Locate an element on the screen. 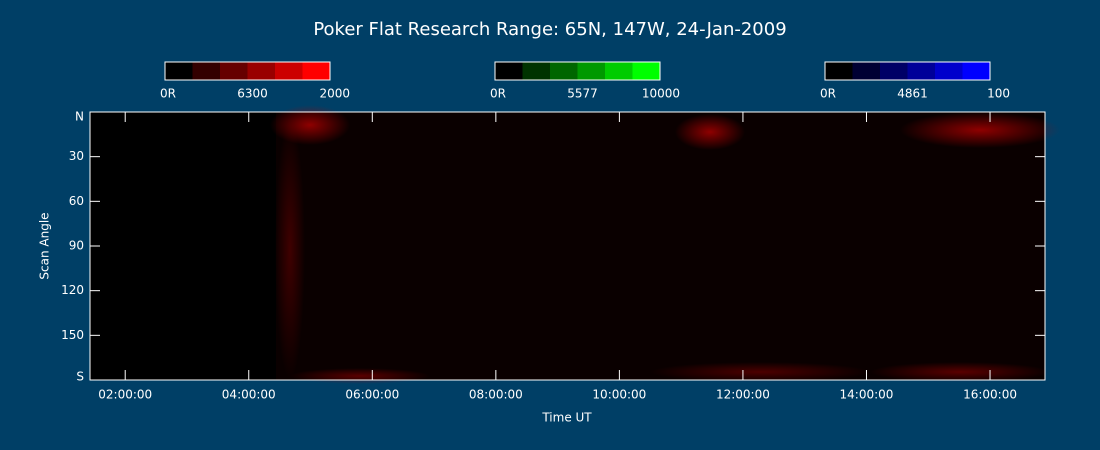 This screenshot has height=450, width=1100. colorbar-label: 10000 is located at coordinates (661, 94).